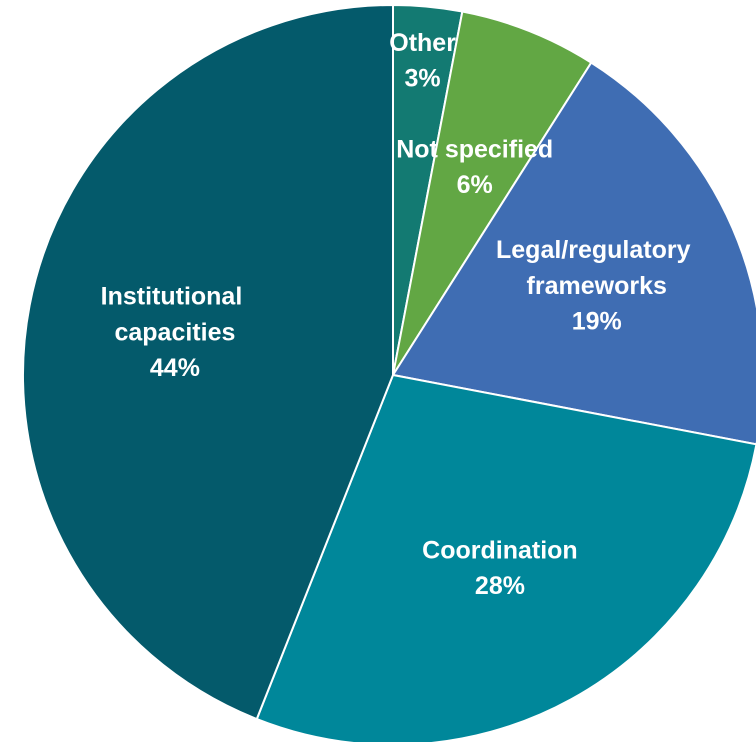 Image resolution: width=756 pixels, height=742 pixels. Describe the element at coordinates (597, 321) in the screenshot. I see `value-label: 19%` at that location.